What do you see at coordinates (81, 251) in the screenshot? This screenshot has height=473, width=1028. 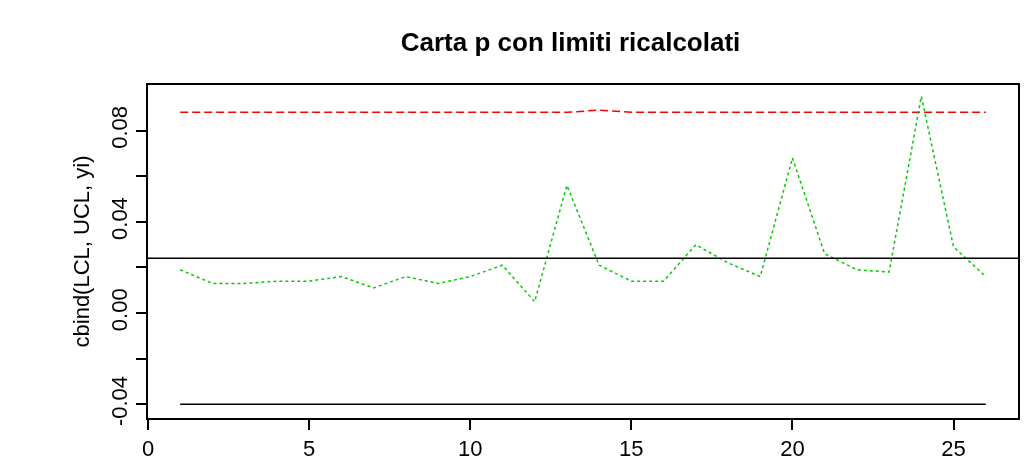 I see `y-axis-title: cbind(LCL, UCL, yi)` at bounding box center [81, 251].